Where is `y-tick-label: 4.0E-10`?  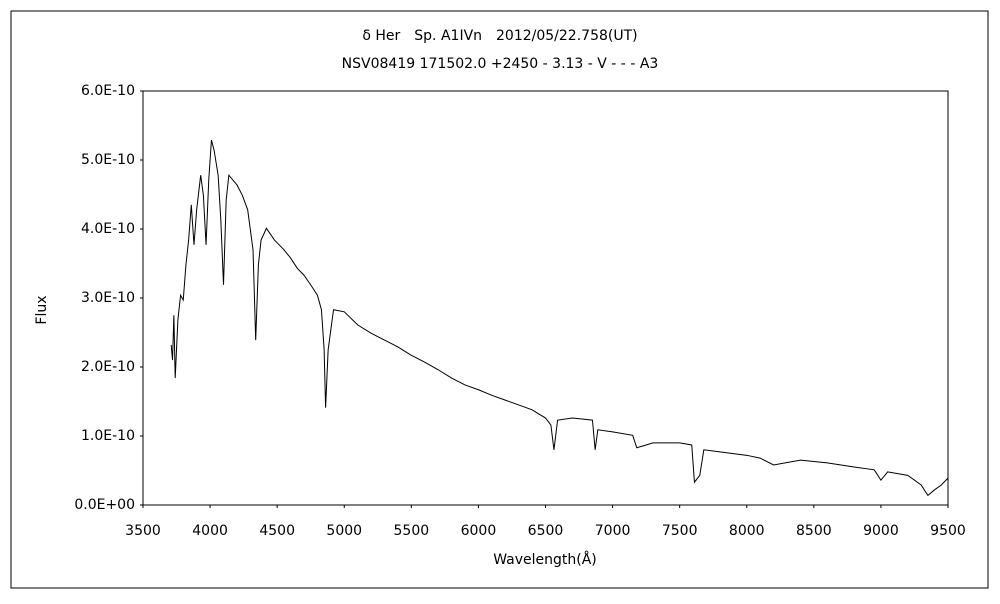 y-tick-label: 4.0E-10 is located at coordinates (108, 229).